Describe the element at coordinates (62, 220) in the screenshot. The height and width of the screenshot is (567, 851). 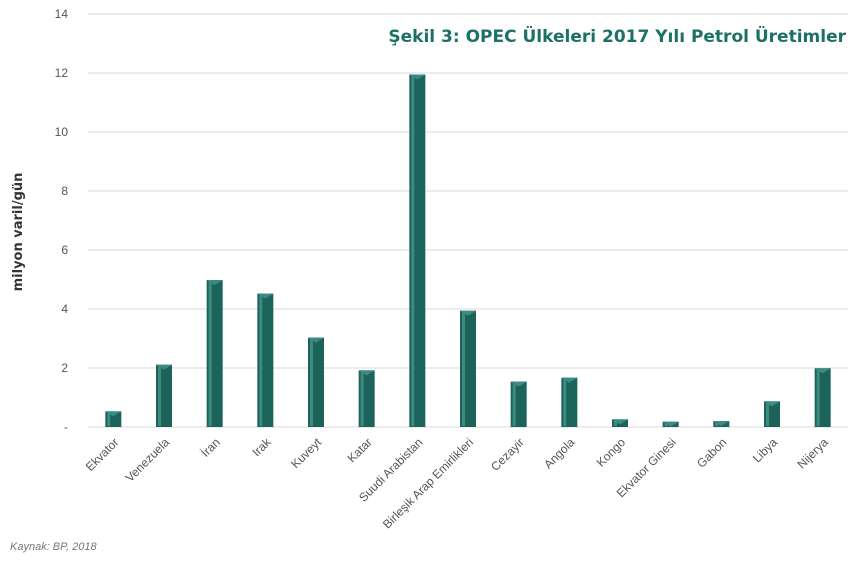
I see `y-axis-ticks: - 2 4 6 8 10 12 14` at that location.